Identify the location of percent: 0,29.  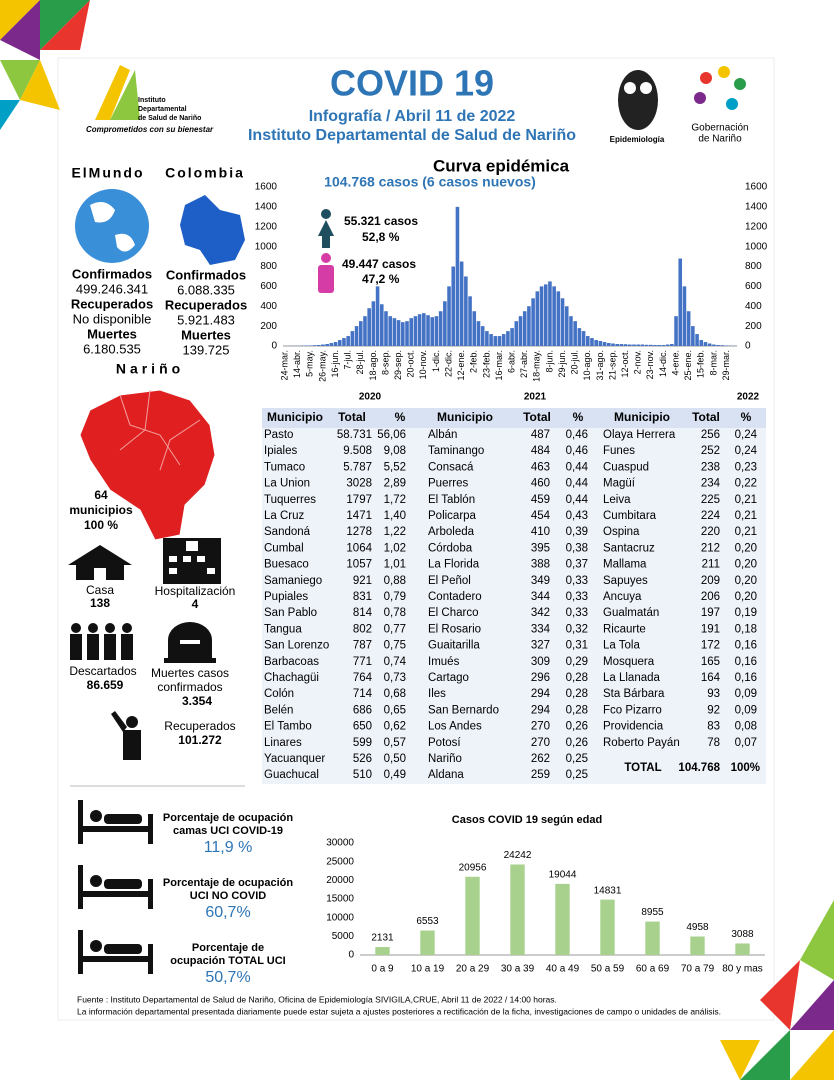
(577, 662).